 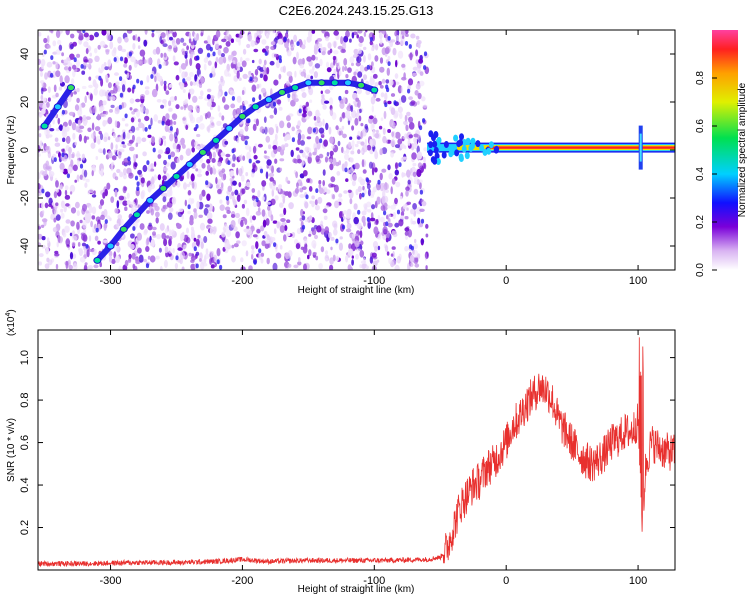 What do you see at coordinates (506, 281) in the screenshot?
I see `x-tick-label: 0` at bounding box center [506, 281].